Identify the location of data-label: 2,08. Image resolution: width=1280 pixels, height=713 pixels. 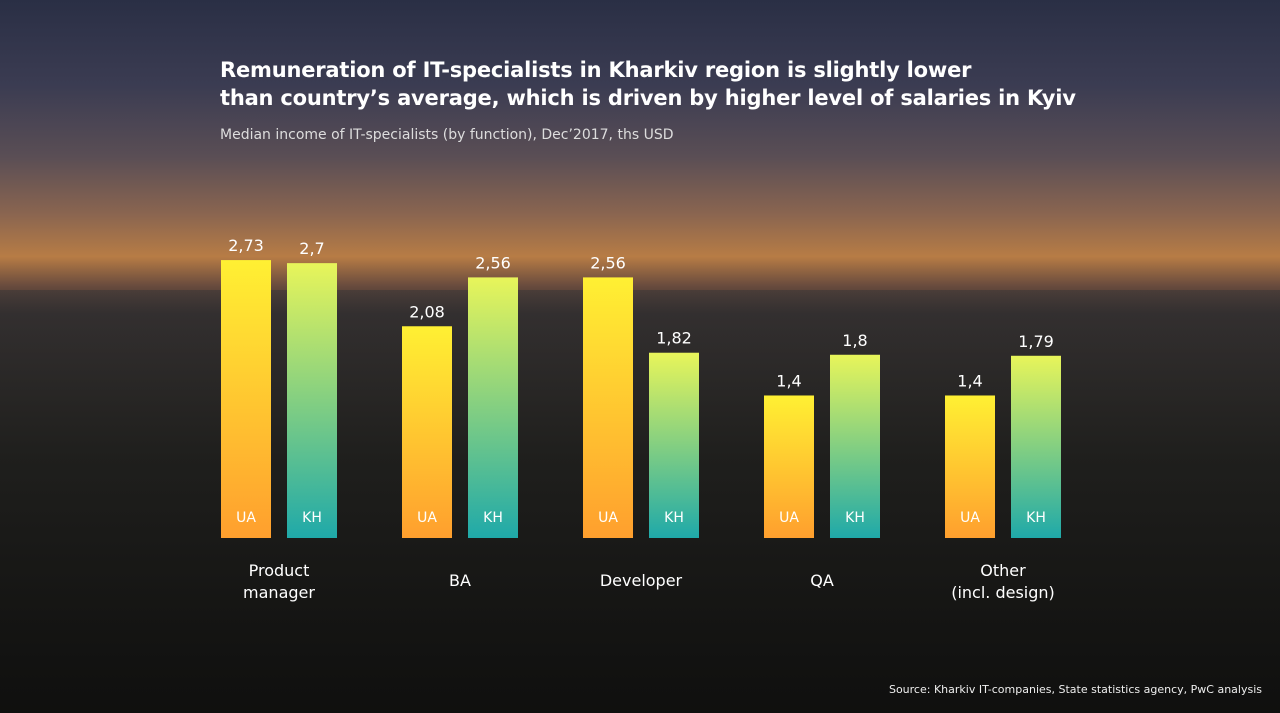
(427, 311).